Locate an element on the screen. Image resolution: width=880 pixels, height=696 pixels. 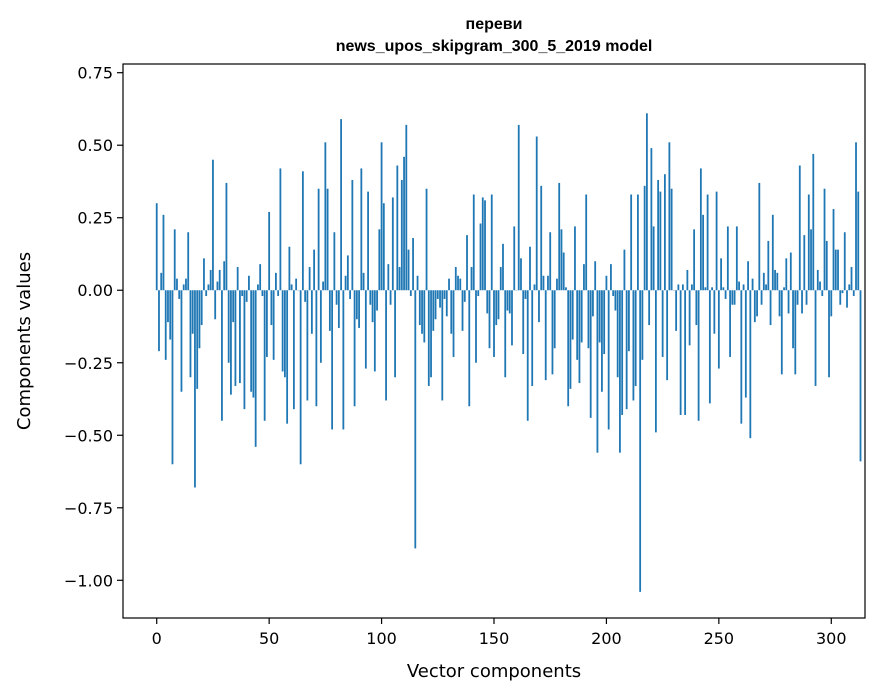
x-axis: 0 50 100 150 200 250 300 is located at coordinates (499, 633).